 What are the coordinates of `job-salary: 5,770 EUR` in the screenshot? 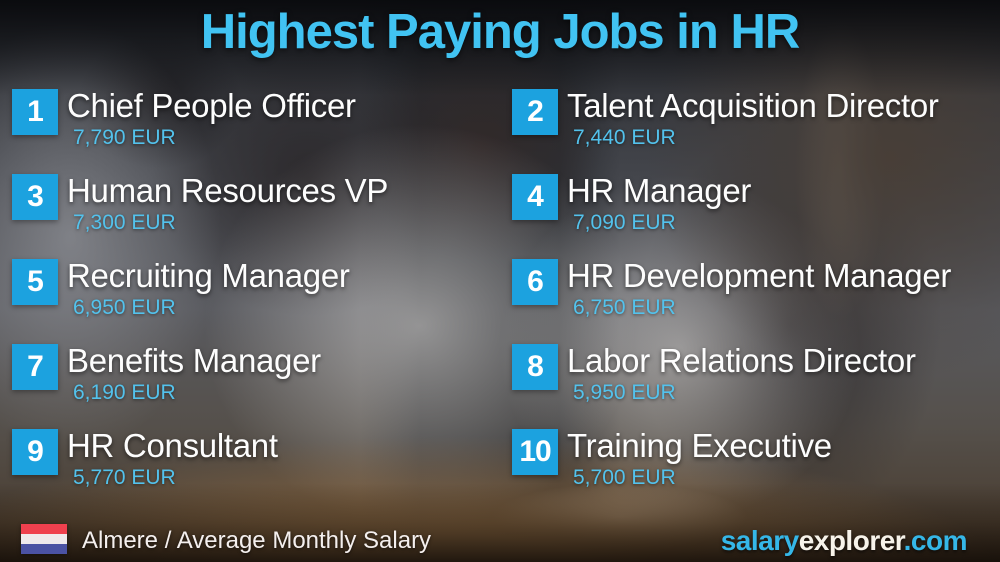 It's located at (124, 477).